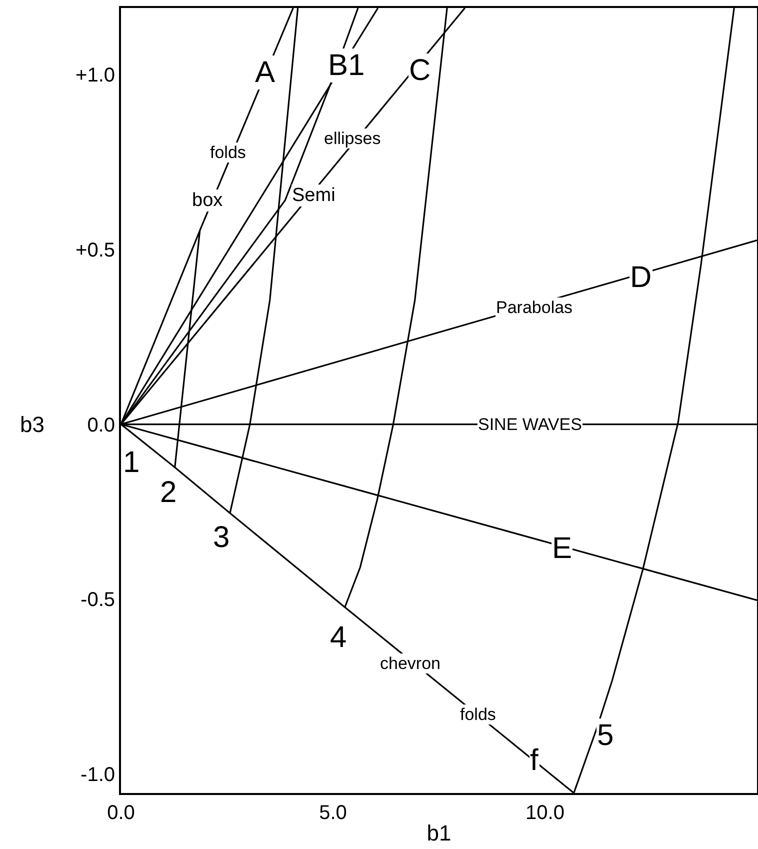 This screenshot has width=758, height=849. Describe the element at coordinates (346, 65) in the screenshot. I see `annotation: B1` at that location.